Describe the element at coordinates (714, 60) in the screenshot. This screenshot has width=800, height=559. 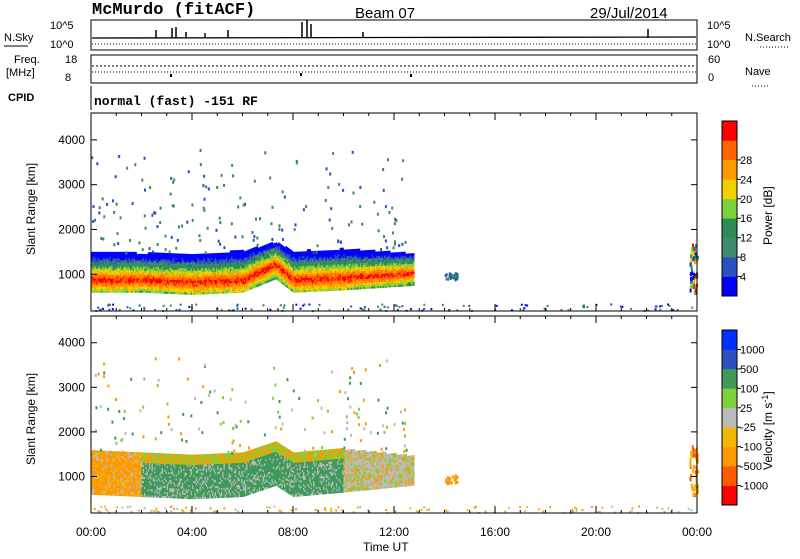
I see `nave-tick-top: 60` at that location.